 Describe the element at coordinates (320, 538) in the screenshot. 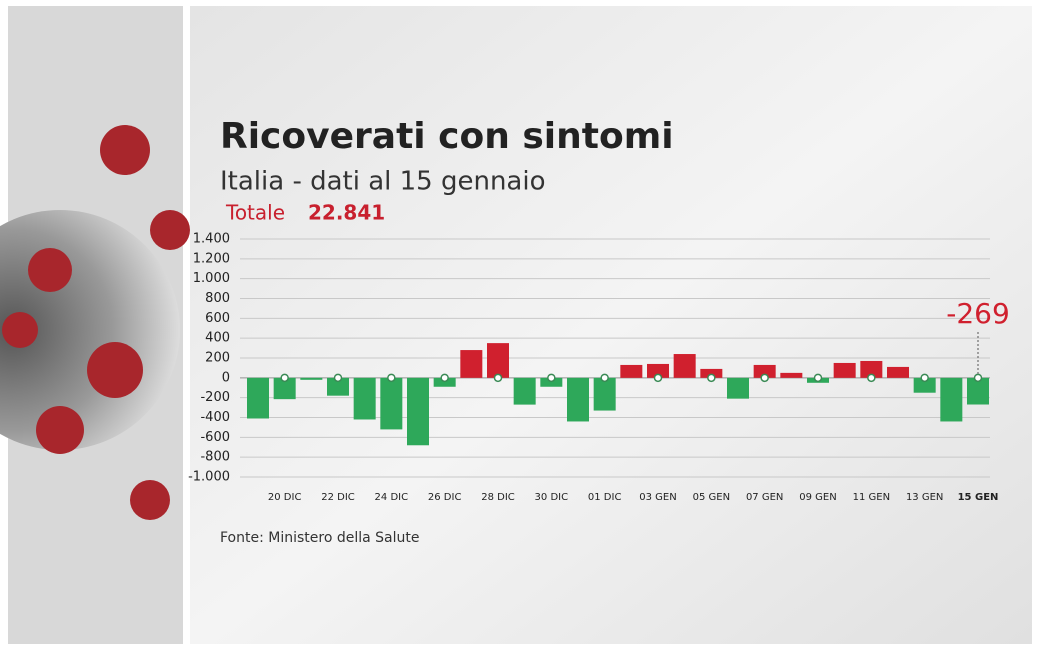

I see `source: Fonte: Ministero della Salute` at that location.